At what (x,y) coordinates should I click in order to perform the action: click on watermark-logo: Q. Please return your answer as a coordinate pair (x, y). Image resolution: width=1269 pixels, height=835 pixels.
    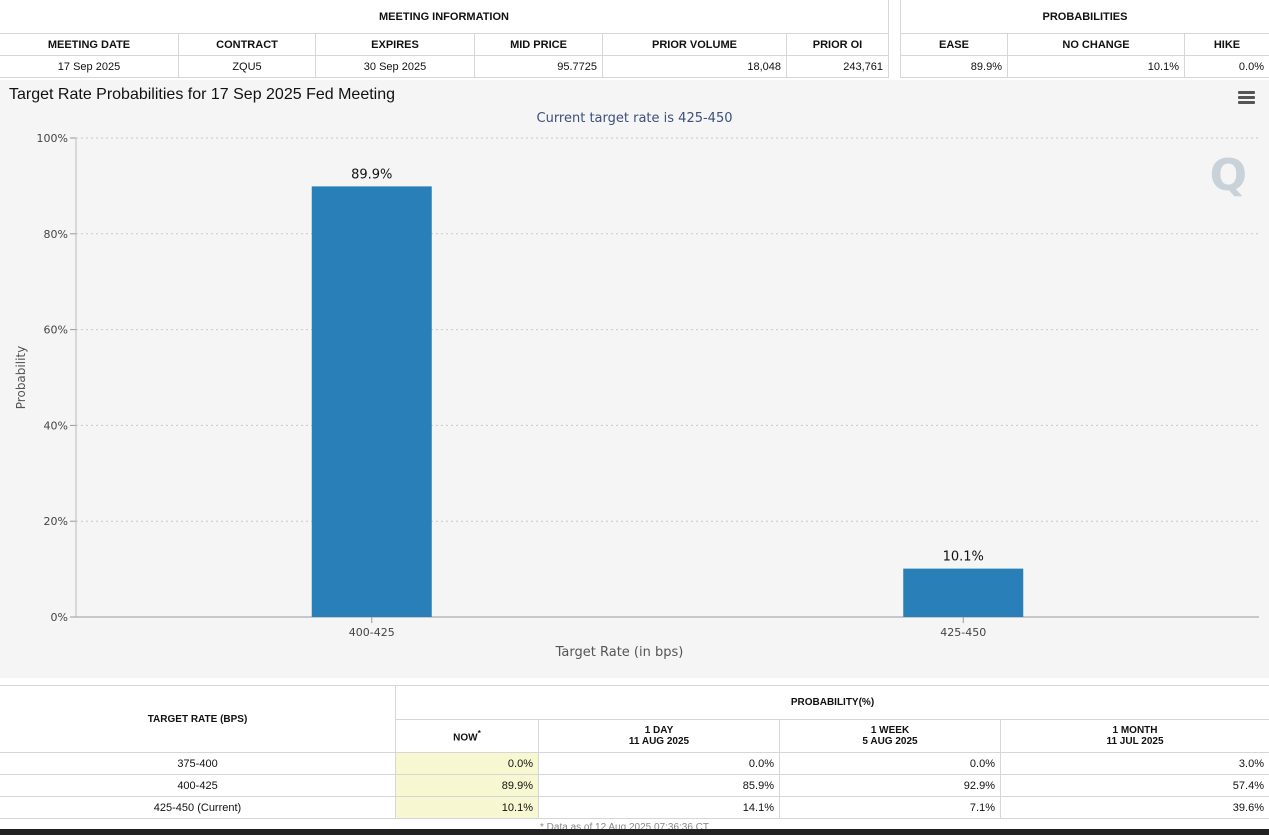
    Looking at the image, I should click on (1228, 175).